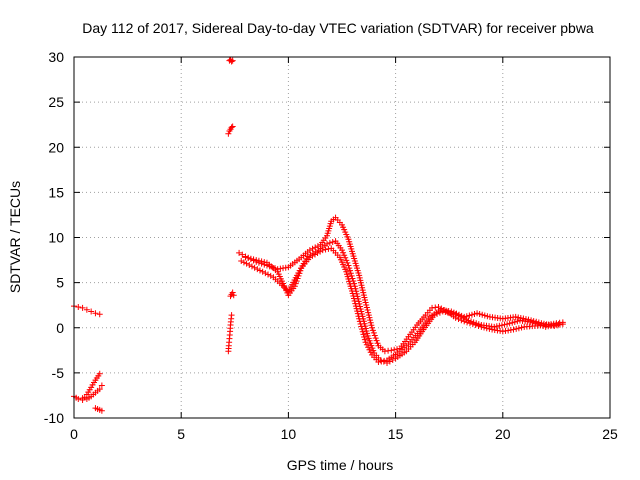 The image size is (640, 480). Describe the element at coordinates (56, 238) in the screenshot. I see `y-tick-label: 10` at that location.